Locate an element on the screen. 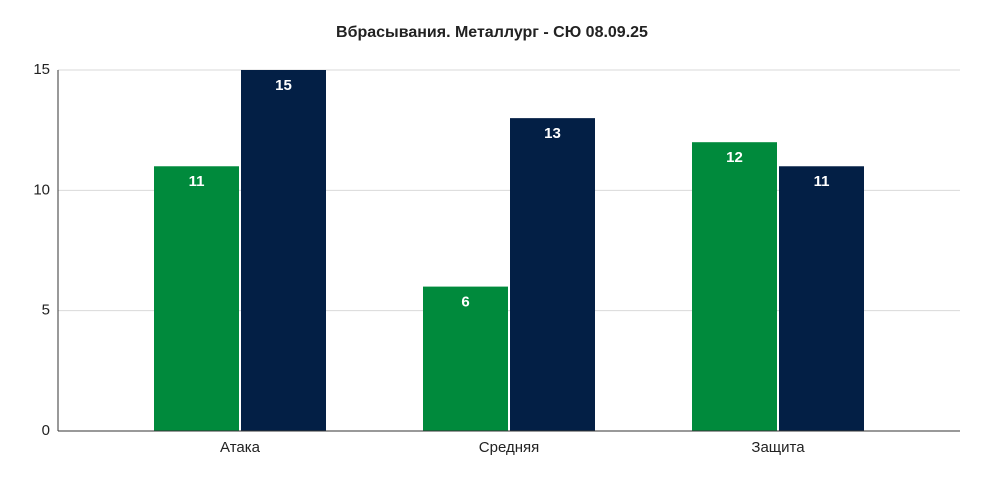  y-tick-label: 5 is located at coordinates (46, 310).